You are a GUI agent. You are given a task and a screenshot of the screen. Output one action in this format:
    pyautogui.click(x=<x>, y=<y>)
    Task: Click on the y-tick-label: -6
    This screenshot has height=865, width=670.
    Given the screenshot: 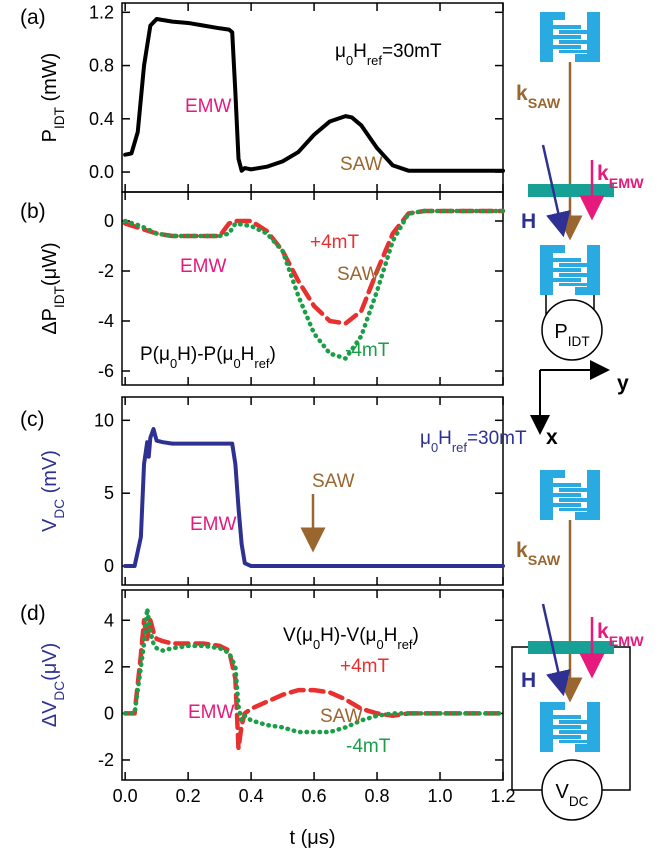 What is the action you would take?
    pyautogui.click(x=106, y=371)
    